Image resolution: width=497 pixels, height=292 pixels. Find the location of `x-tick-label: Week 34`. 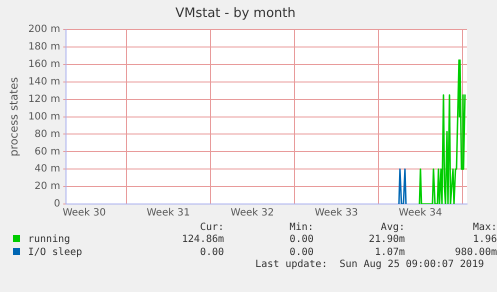

x-tick-label: Week 34 is located at coordinates (420, 213).